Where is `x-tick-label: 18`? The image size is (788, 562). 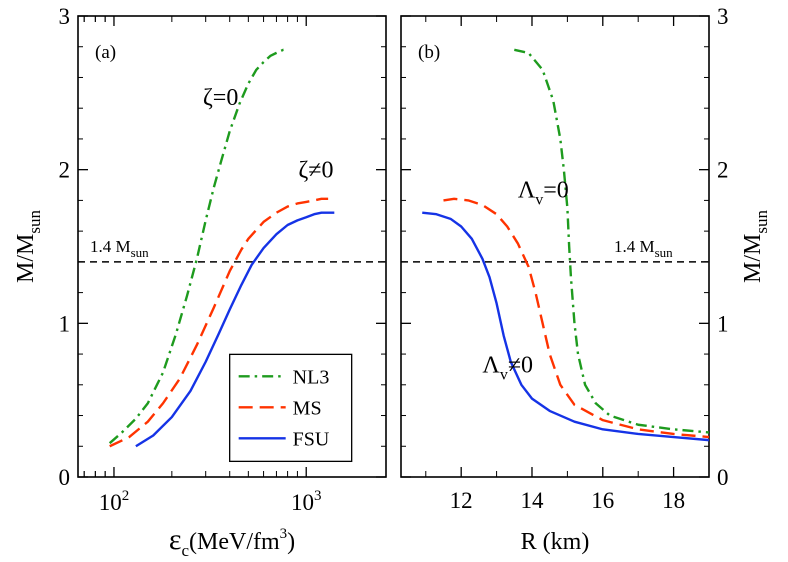 x-tick-label: 18 is located at coordinates (673, 500).